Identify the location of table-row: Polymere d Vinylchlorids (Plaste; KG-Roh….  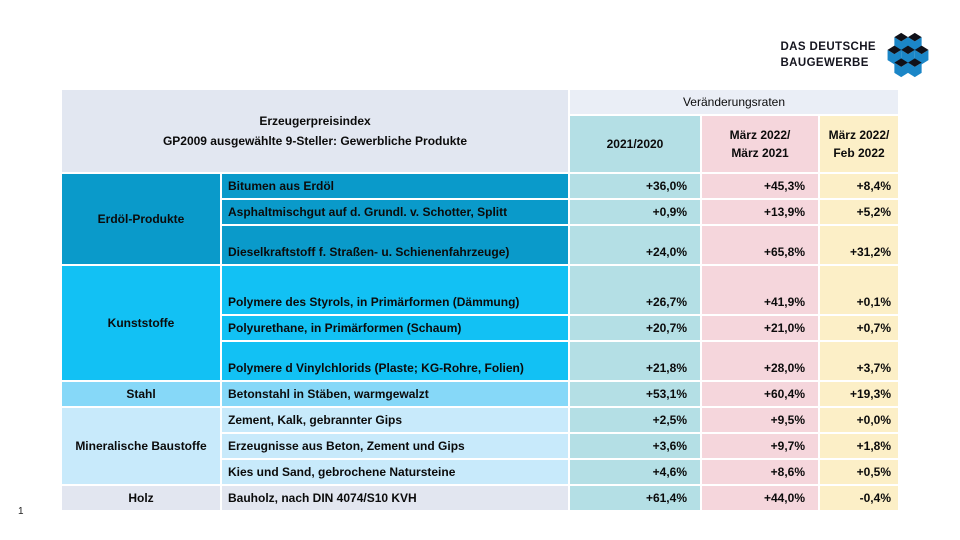
(480, 361).